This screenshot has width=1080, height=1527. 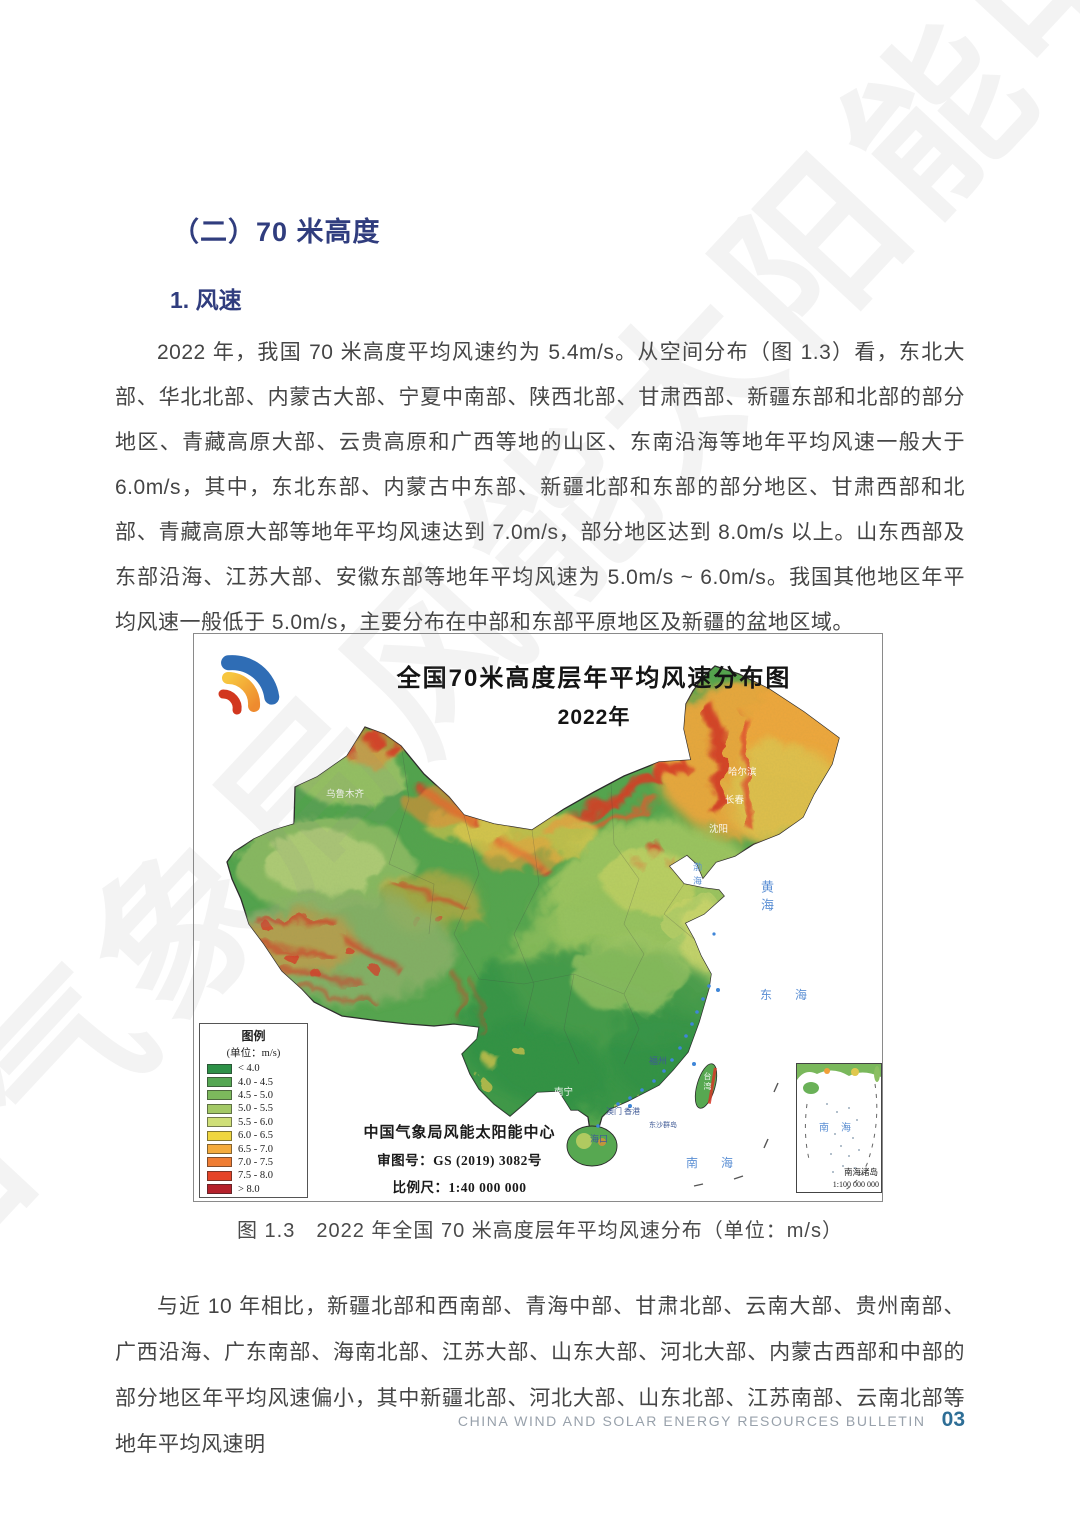 What do you see at coordinates (253, 1189) in the screenshot?
I see `legend-item: > 8.0` at bounding box center [253, 1189].